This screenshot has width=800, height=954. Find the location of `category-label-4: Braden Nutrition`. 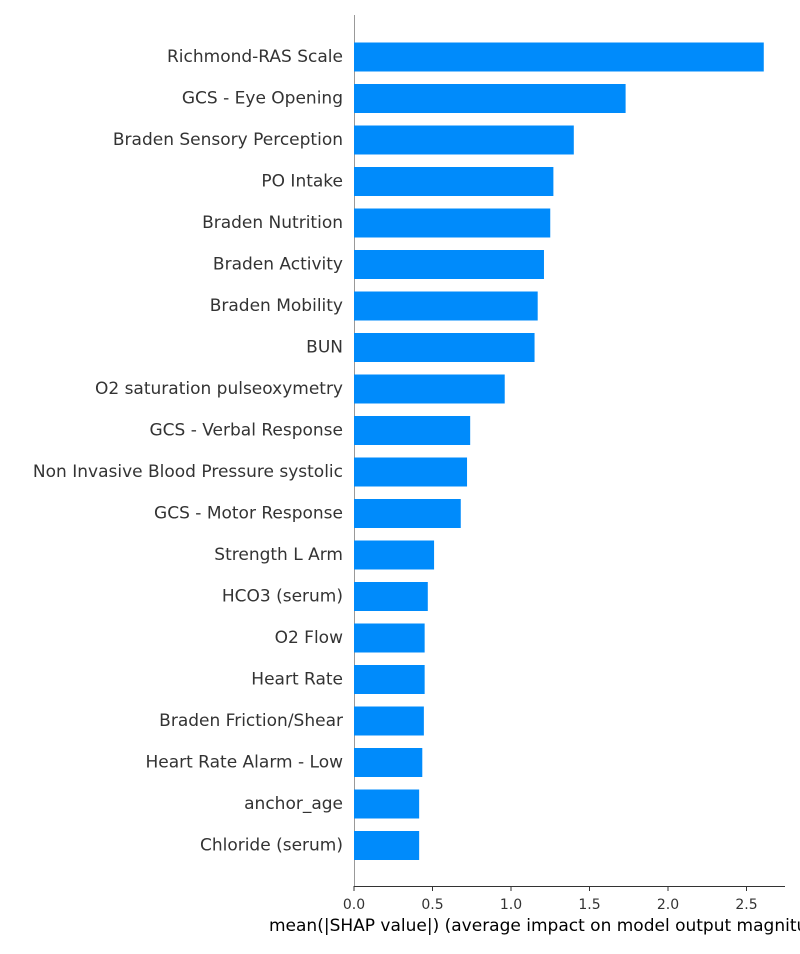

category-label-4: Braden Nutrition is located at coordinates (272, 223).